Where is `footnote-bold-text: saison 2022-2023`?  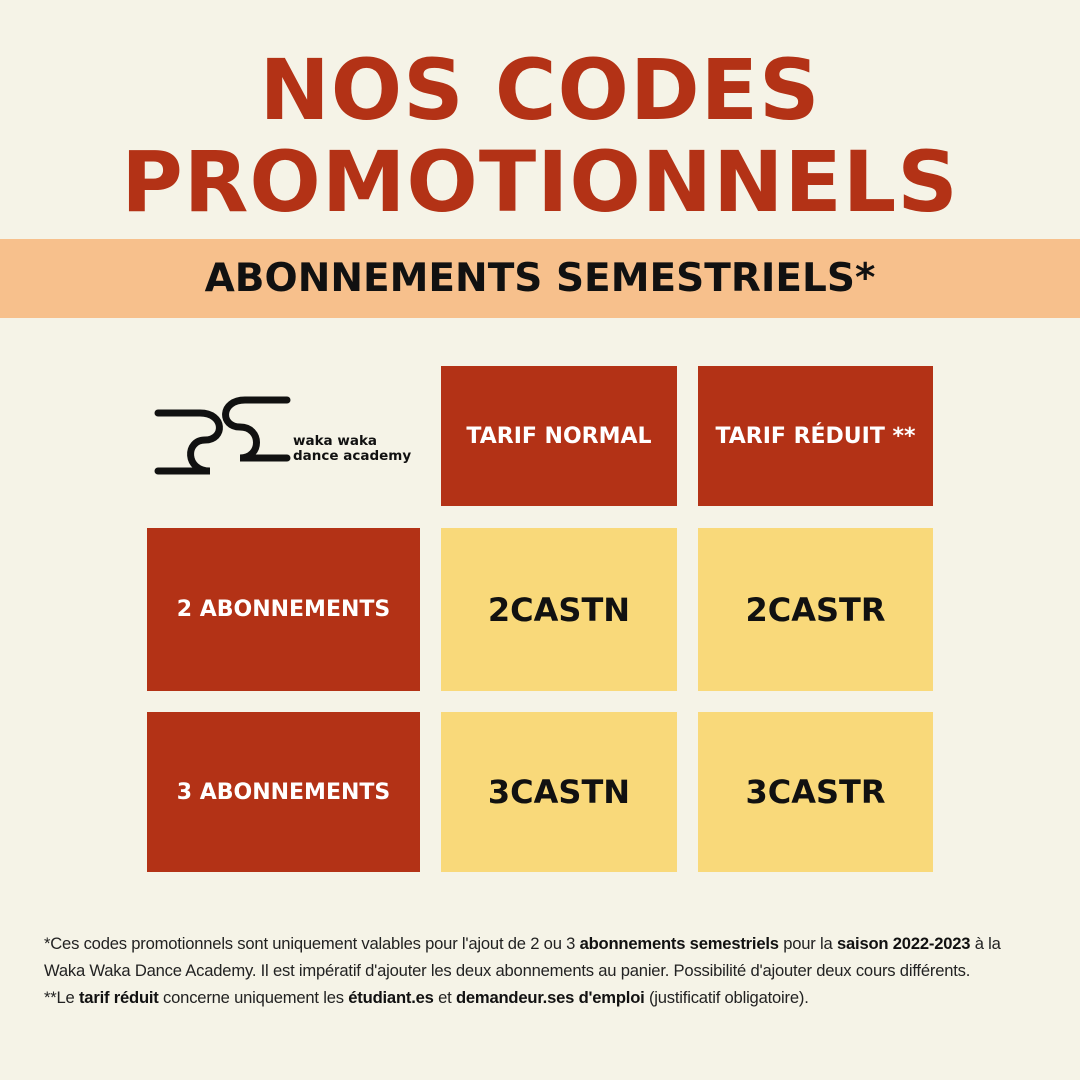
footnote-bold-text: saison 2022-2023 is located at coordinates (903, 943).